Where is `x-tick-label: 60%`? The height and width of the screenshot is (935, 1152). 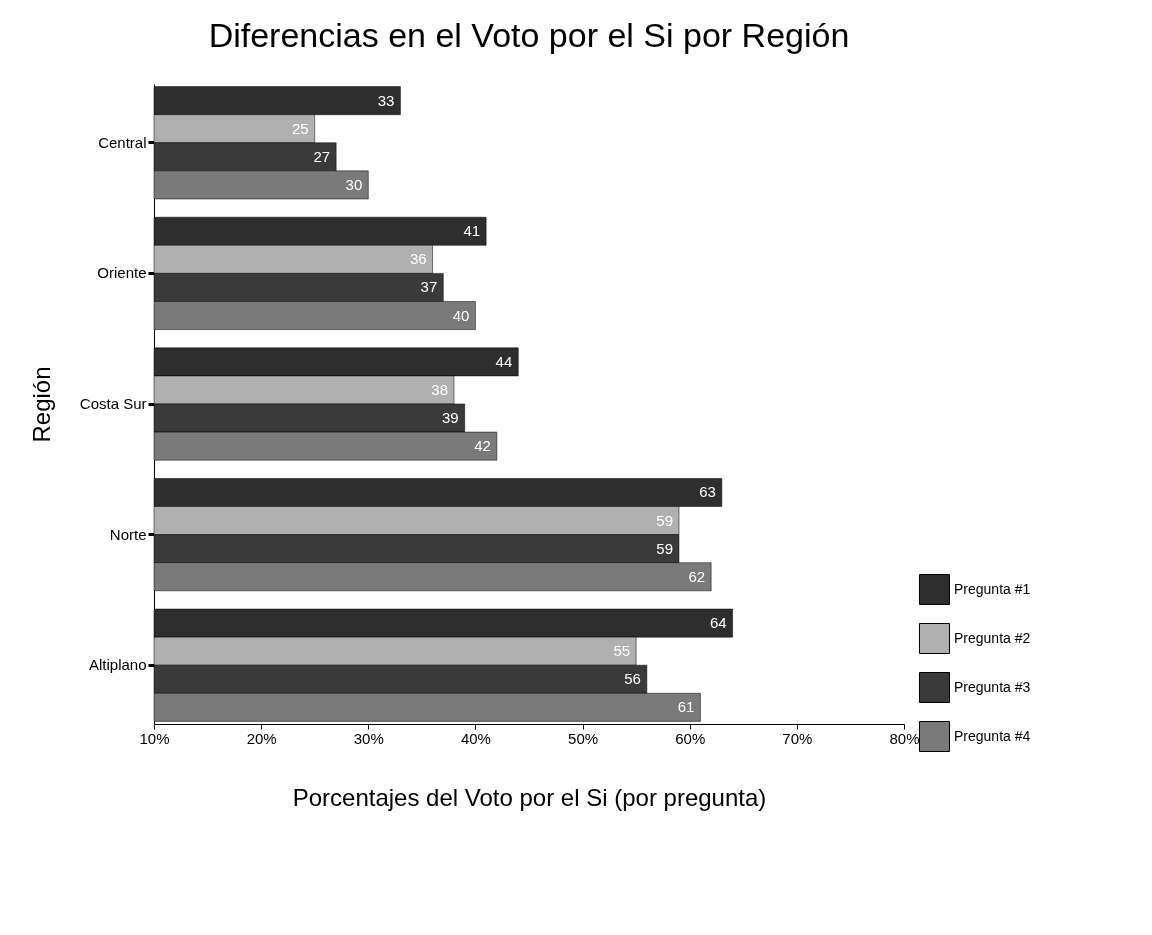
x-tick-label: 60% is located at coordinates (690, 738).